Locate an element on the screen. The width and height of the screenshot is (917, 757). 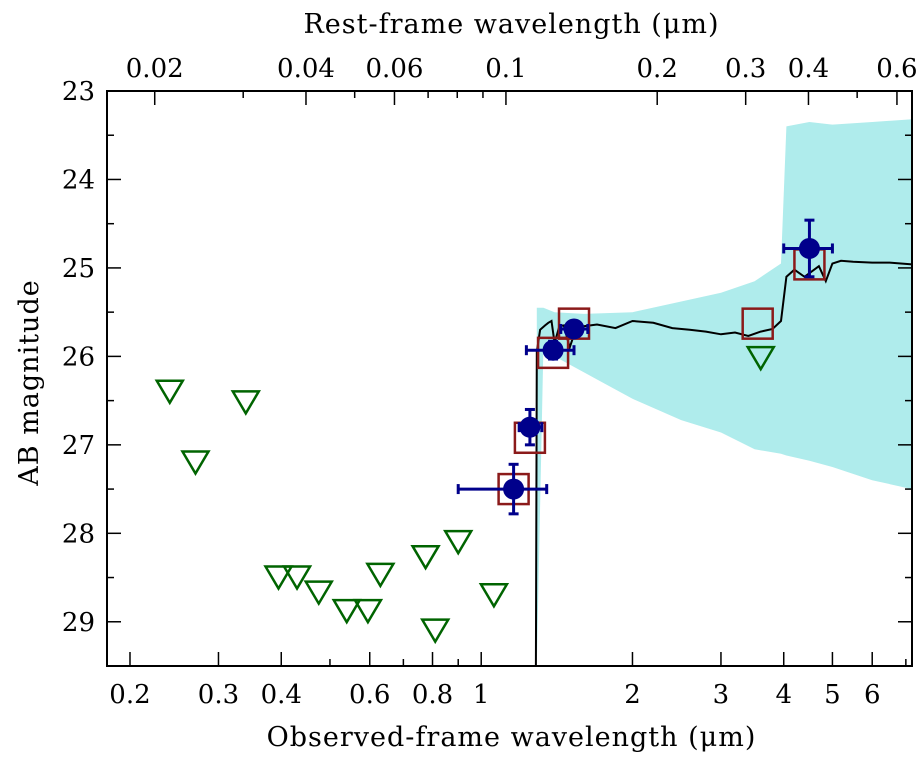
x2-tick-label: 0.2 is located at coordinates (657, 69).